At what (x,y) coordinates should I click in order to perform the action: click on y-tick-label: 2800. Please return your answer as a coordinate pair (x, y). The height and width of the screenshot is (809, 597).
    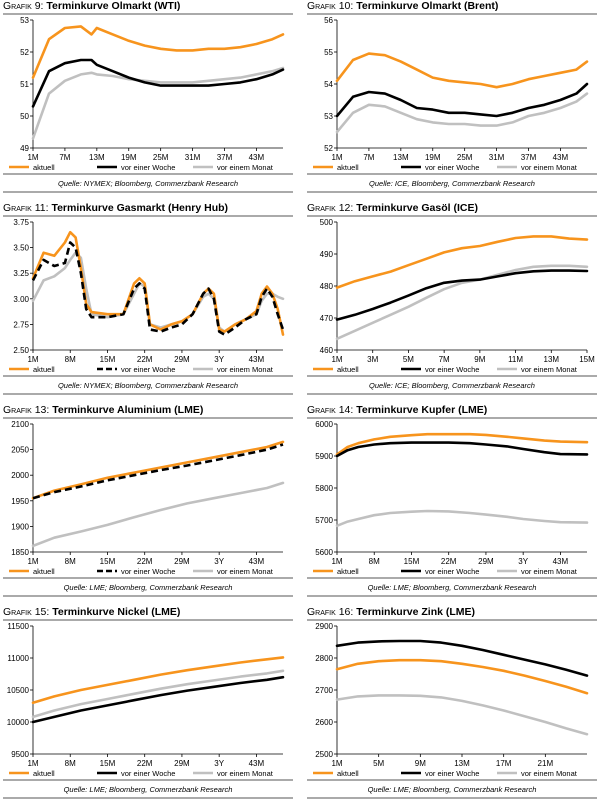
    Looking at the image, I should click on (324, 658).